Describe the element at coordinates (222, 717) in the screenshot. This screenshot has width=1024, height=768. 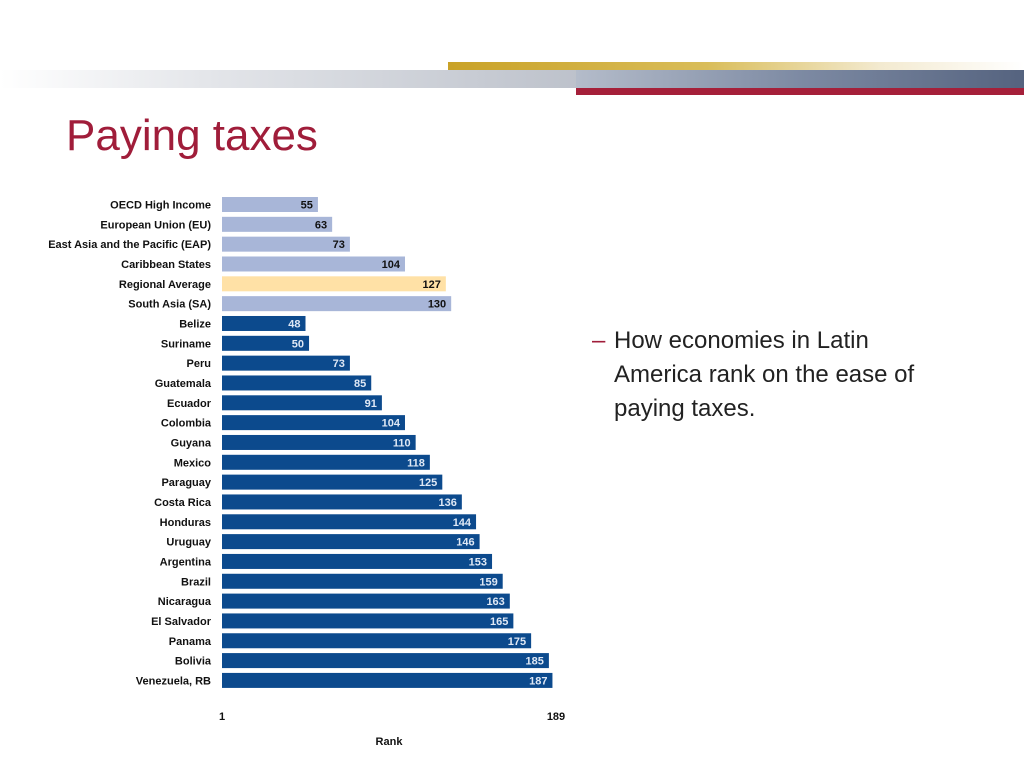
I see `x-tick-label-min: 1` at that location.